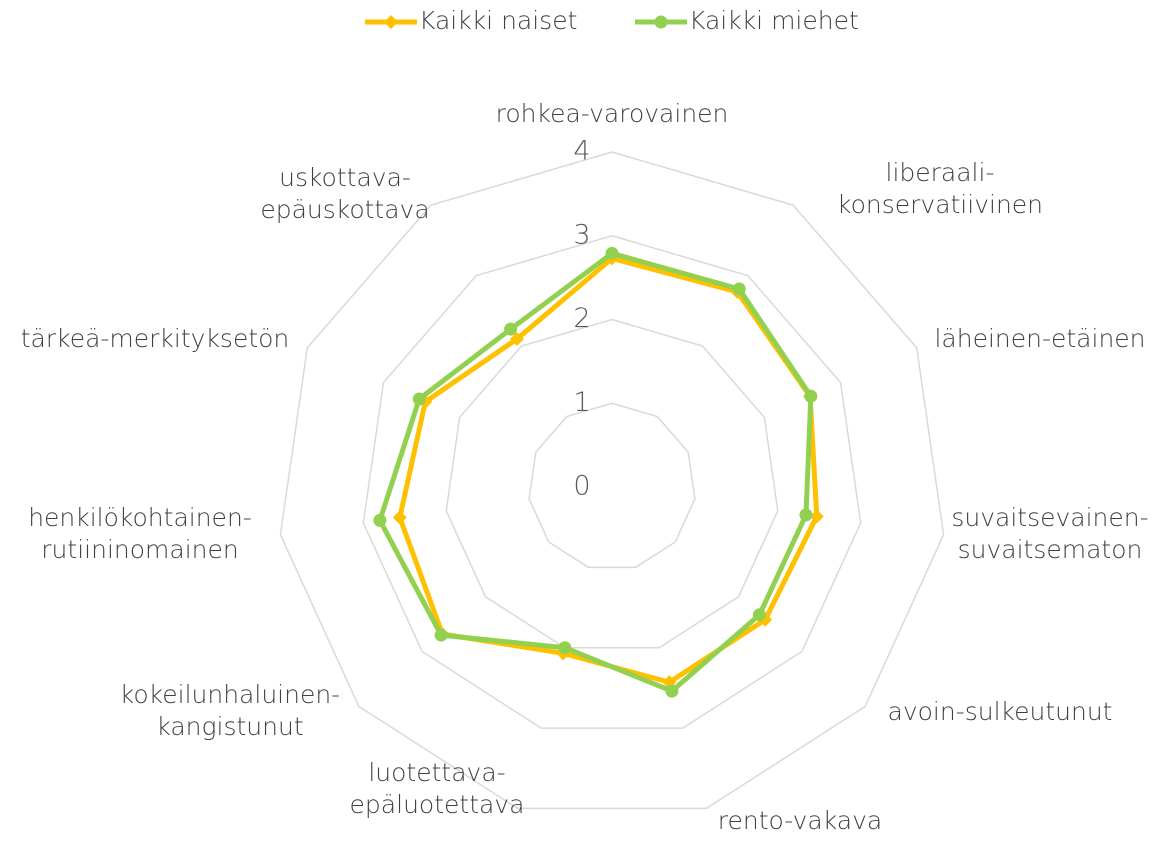  What do you see at coordinates (1049, 533) in the screenshot?
I see `axis-label: suvaitsevainen-suvaitsematon` at bounding box center [1049, 533].